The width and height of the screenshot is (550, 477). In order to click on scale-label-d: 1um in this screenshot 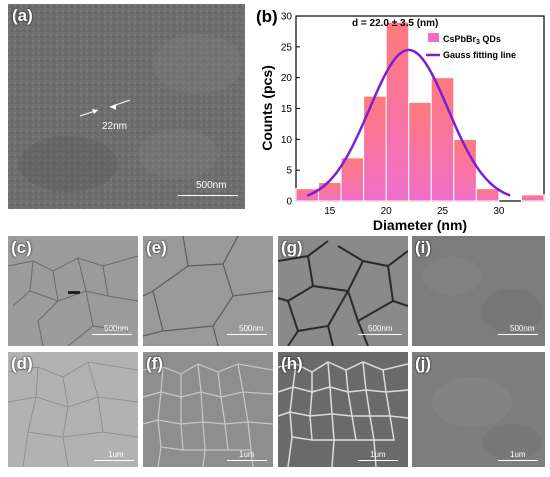, I will do `click(116, 454)`.